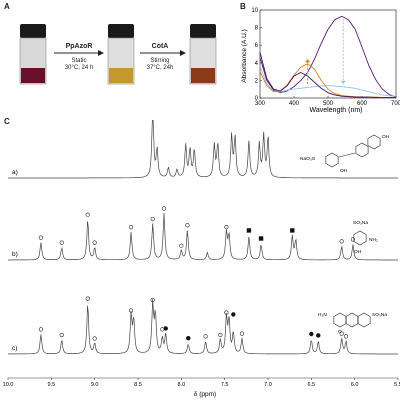 The image size is (400, 400). Describe the element at coordinates (362, 104) in the screenshot. I see `uv-vis-xtick-label: 600` at that location.